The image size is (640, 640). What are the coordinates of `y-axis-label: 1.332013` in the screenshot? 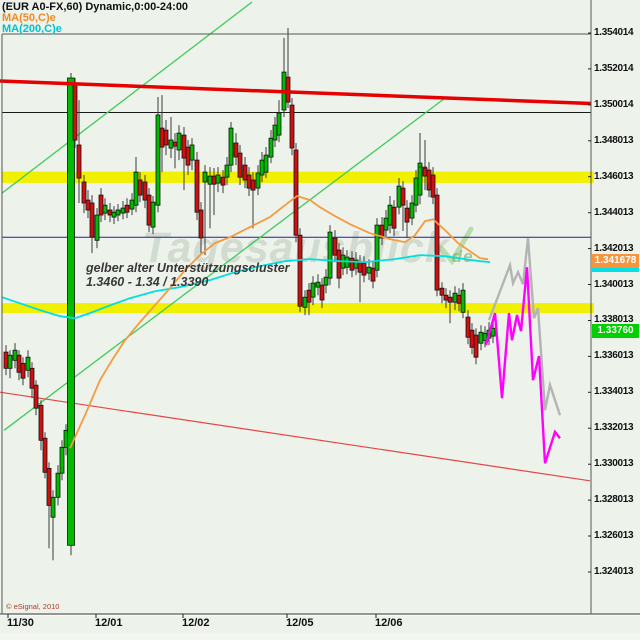 It's located at (614, 427).